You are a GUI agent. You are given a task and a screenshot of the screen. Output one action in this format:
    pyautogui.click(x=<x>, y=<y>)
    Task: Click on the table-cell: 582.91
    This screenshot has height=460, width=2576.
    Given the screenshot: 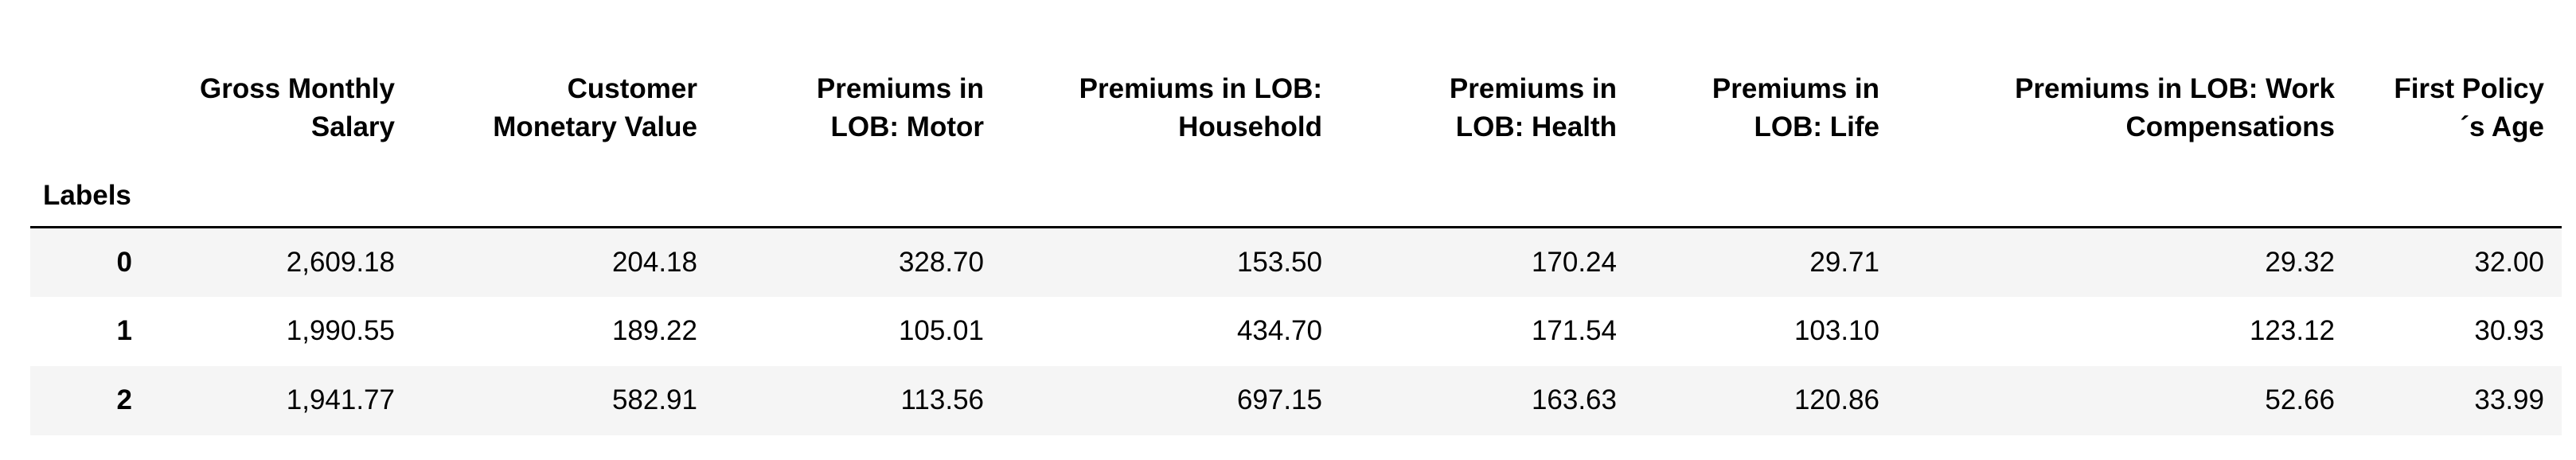 What is the action you would take?
    pyautogui.click(x=654, y=399)
    